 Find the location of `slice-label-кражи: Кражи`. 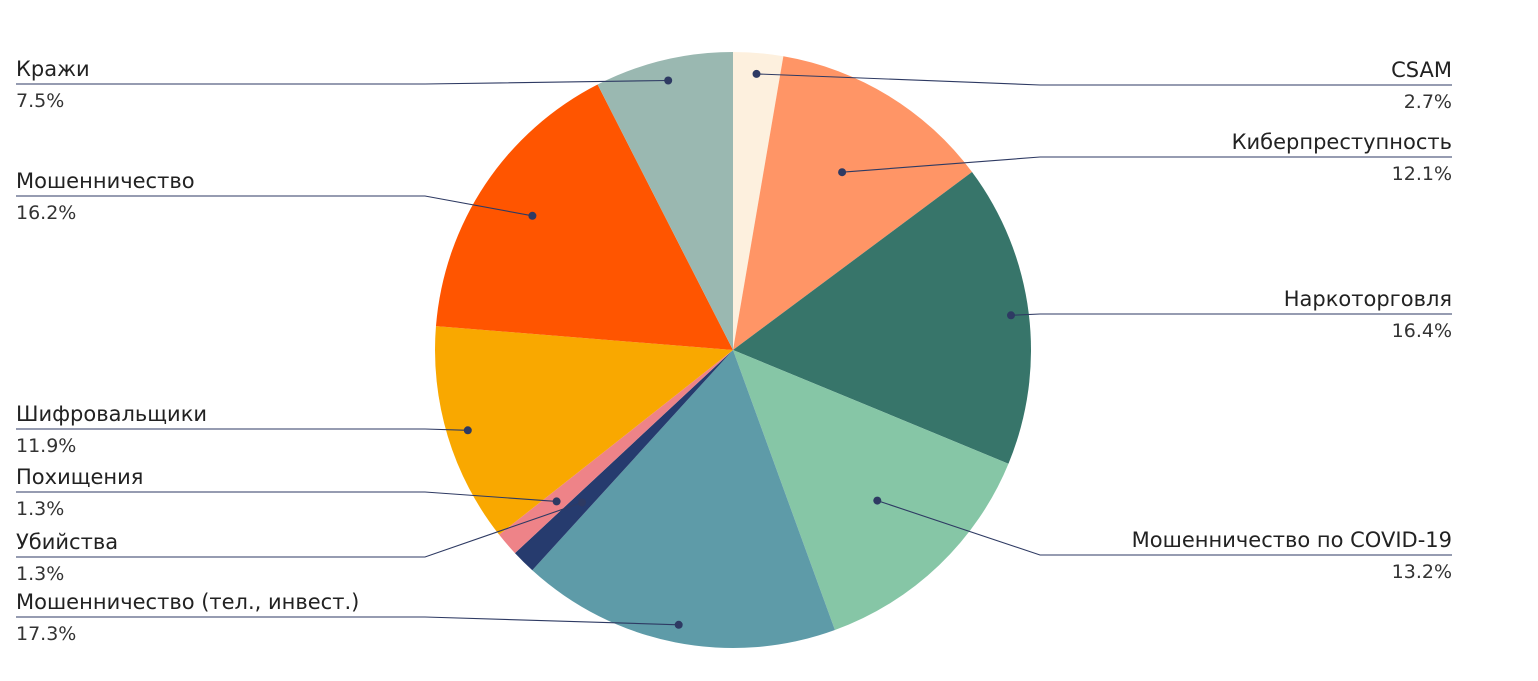

slice-label-кражи: Кражи is located at coordinates (53, 69).